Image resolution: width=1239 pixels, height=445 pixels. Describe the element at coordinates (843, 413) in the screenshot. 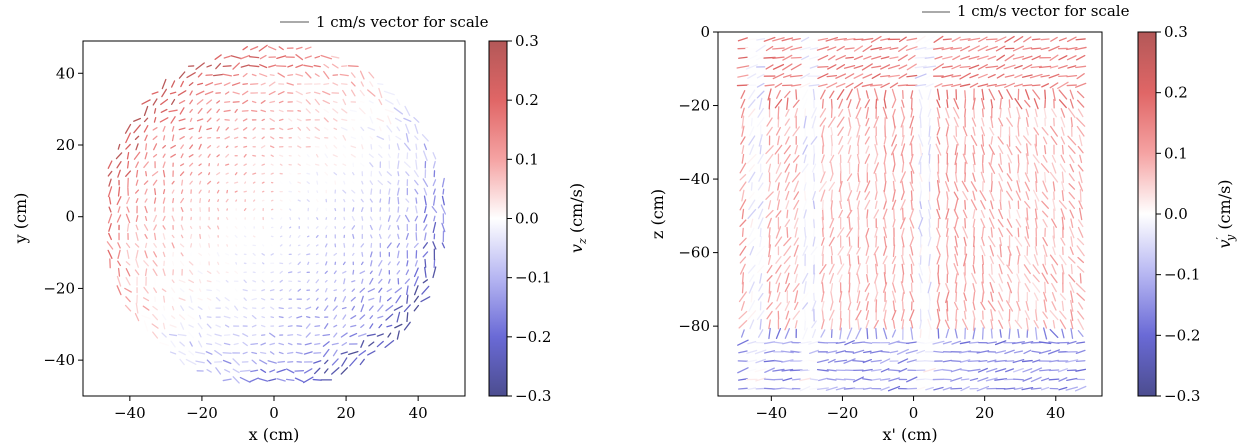

I see `x-tick-label: −20` at that location.